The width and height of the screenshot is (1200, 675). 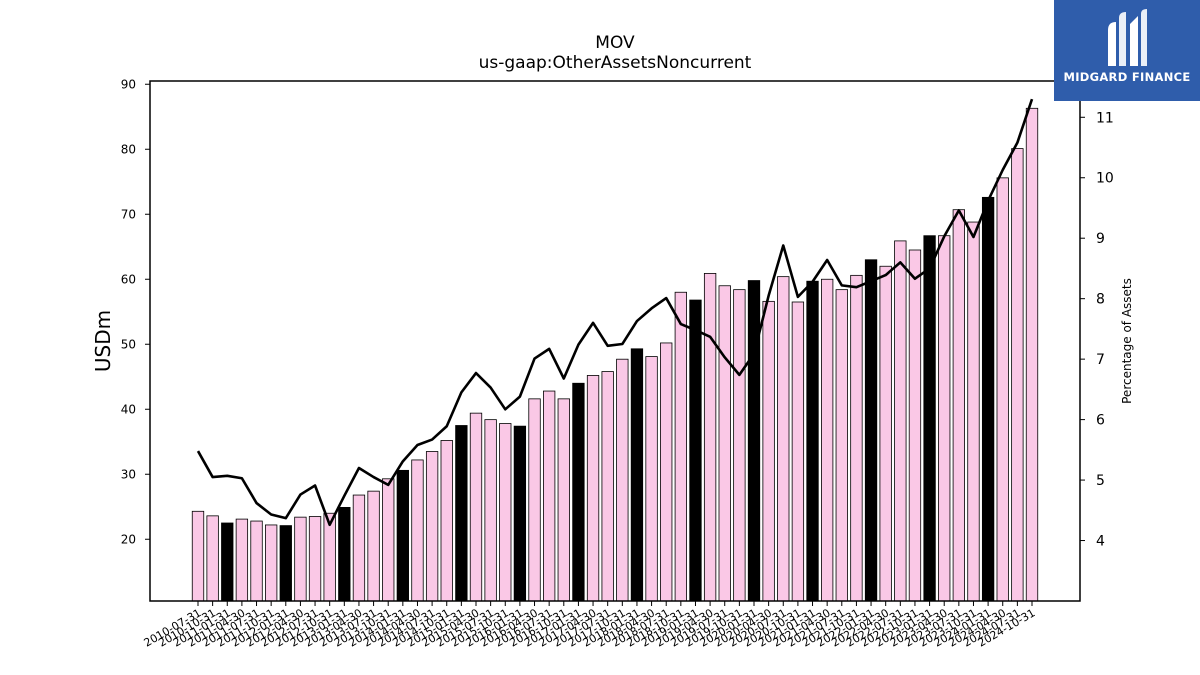 What do you see at coordinates (128, 149) in the screenshot?
I see `y-tick-label: 80` at bounding box center [128, 149].